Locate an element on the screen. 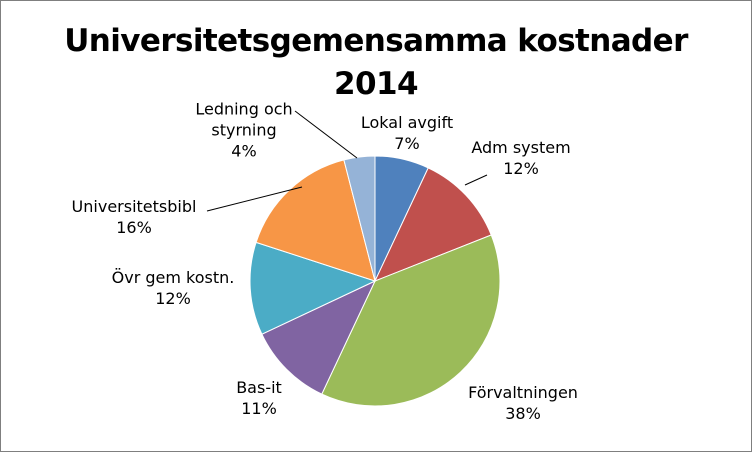 This screenshot has height=452, width=752. pie-slice-forvaltningen is located at coordinates (411, 320).